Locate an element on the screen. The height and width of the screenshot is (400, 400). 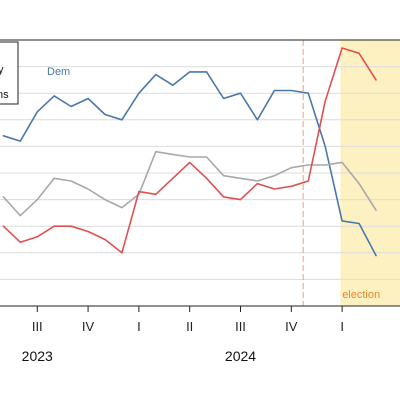
x-tick-label: II is located at coordinates (189, 326).